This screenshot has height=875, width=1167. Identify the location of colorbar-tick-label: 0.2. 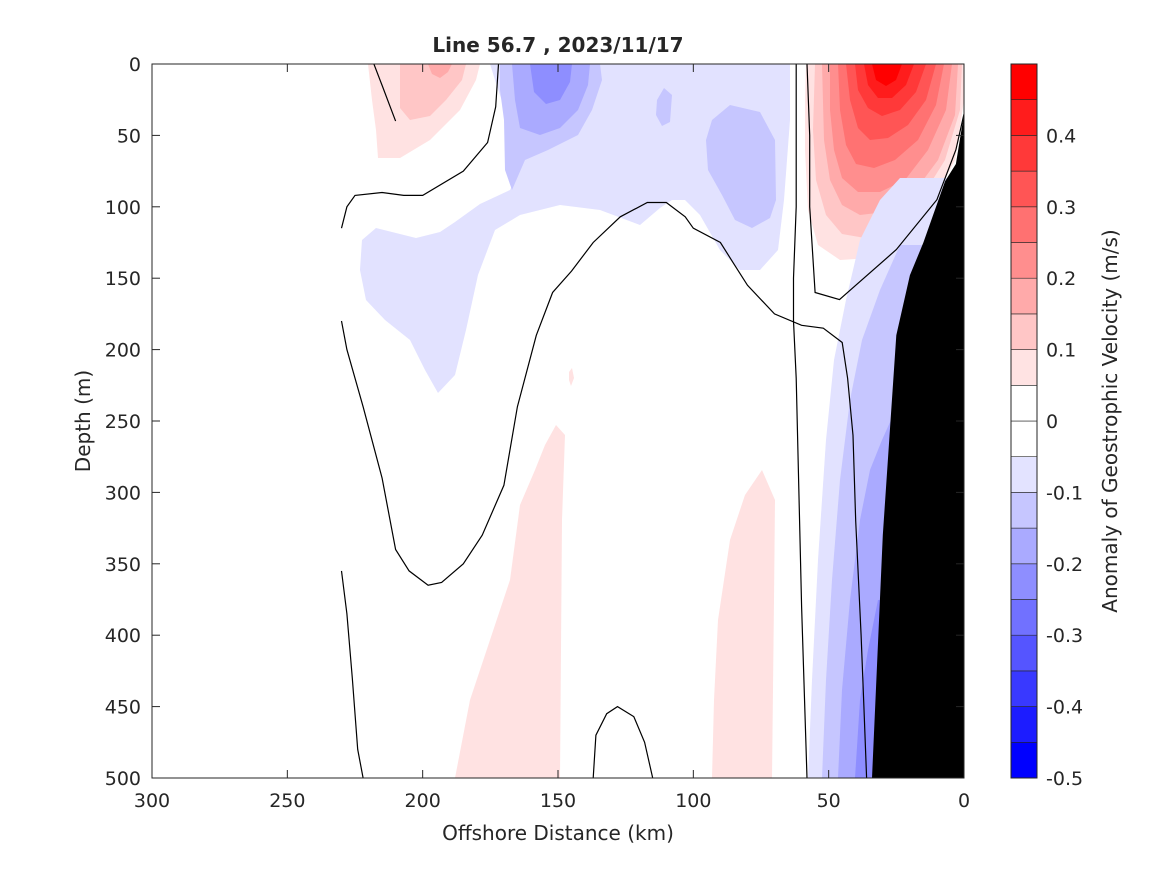
(1061, 279).